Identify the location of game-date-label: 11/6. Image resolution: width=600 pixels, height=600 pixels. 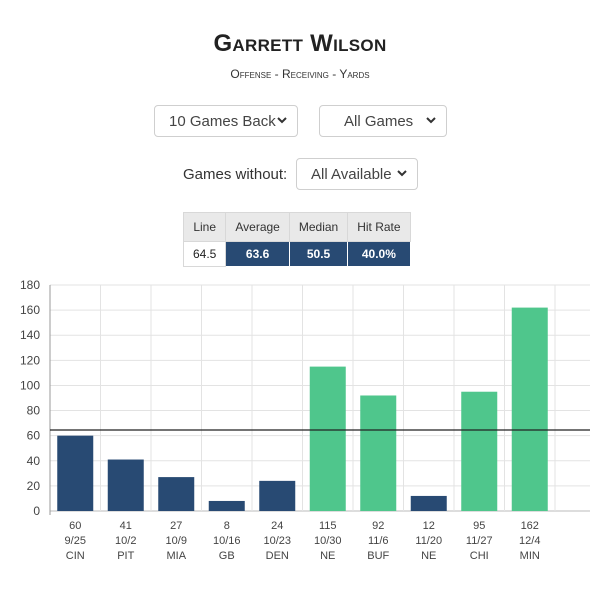
(378, 541).